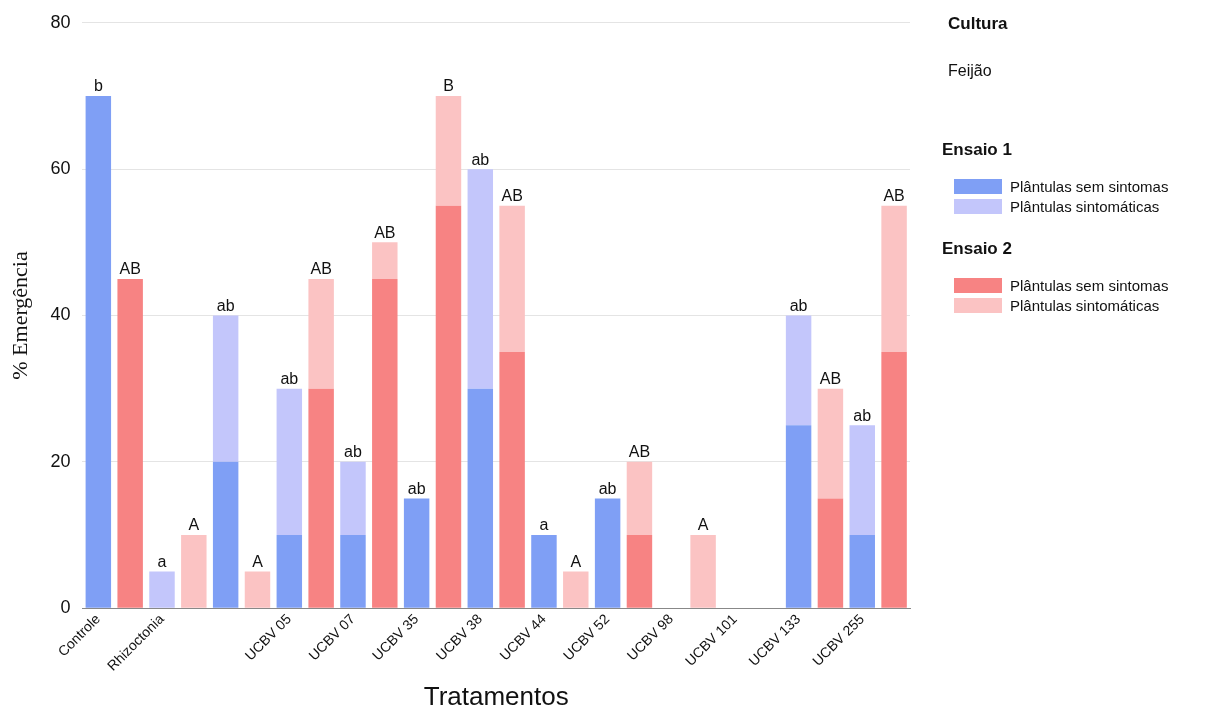 The height and width of the screenshot is (717, 1214). I want to click on data-label: B, so click(448, 86).